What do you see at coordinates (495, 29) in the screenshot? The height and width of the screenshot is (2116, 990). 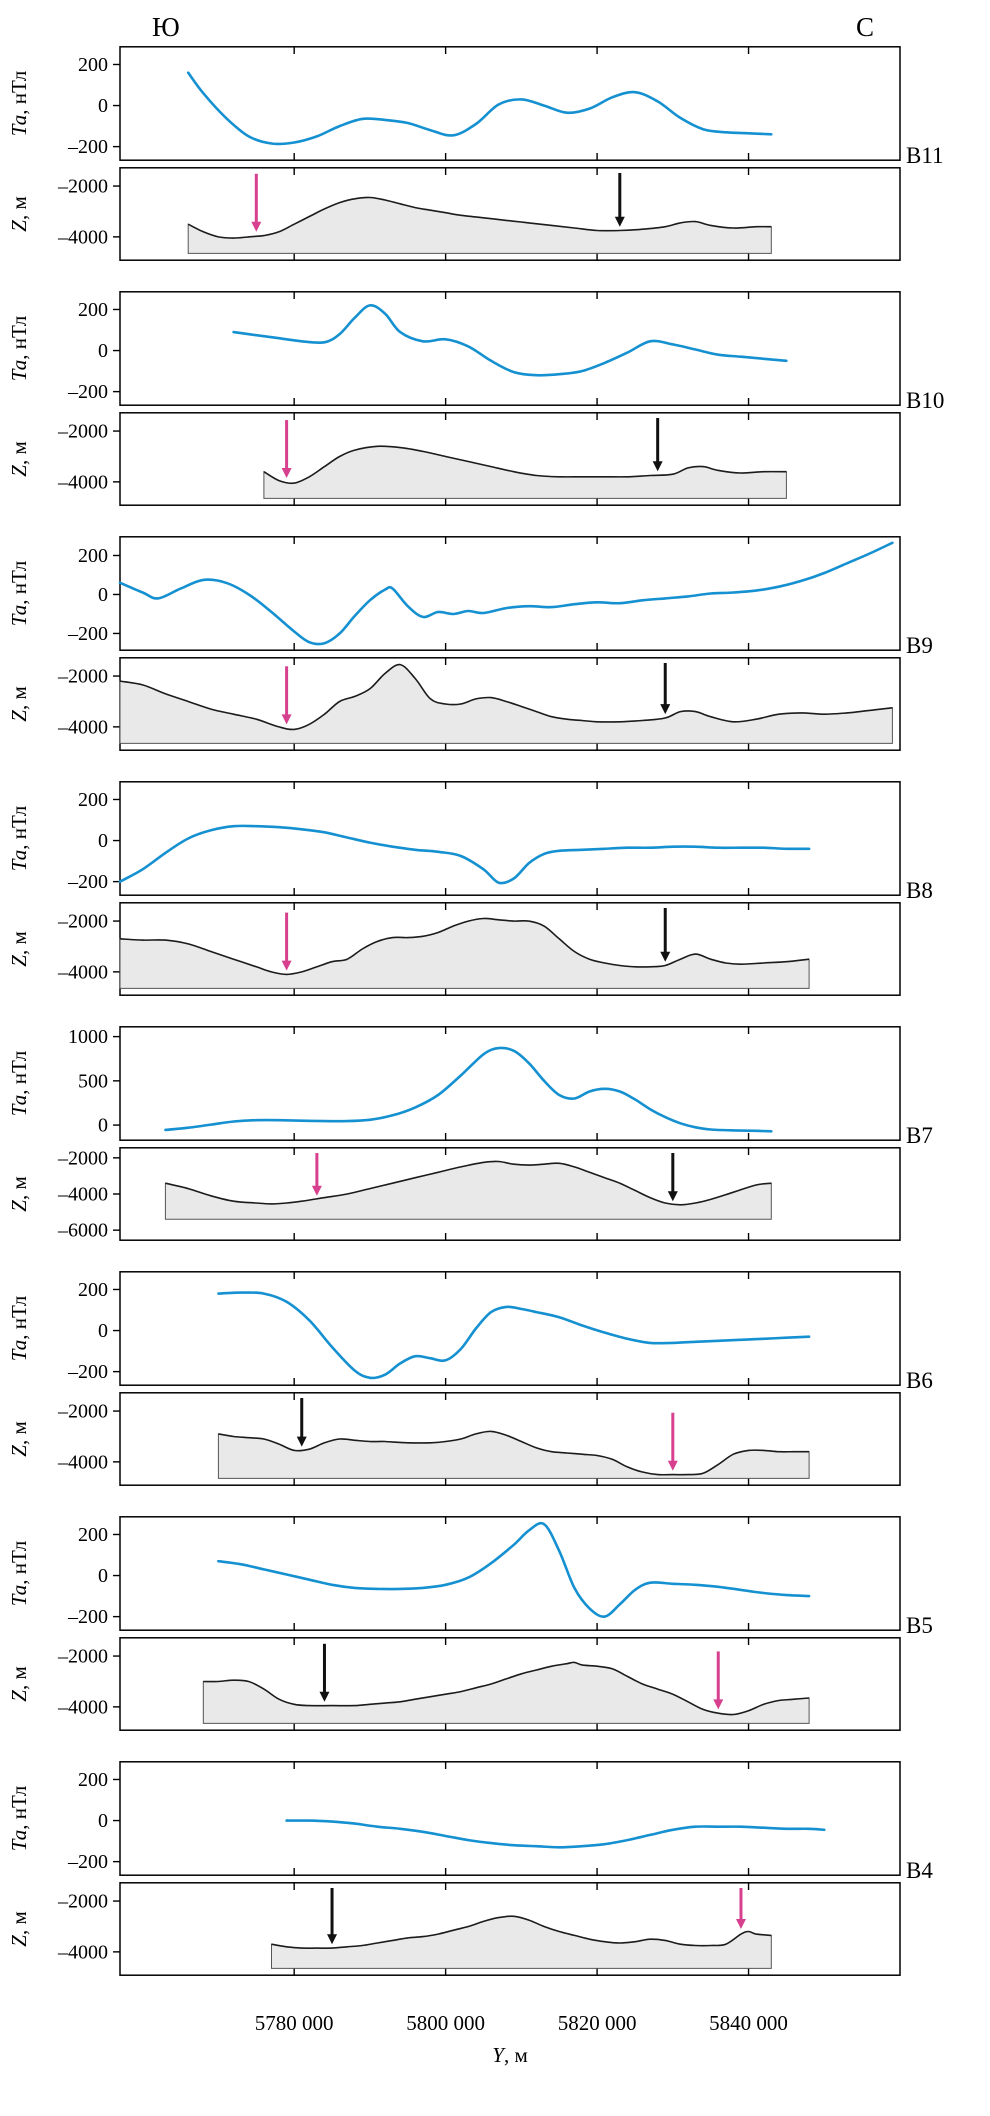 I see `direction-header: Ю С` at bounding box center [495, 29].